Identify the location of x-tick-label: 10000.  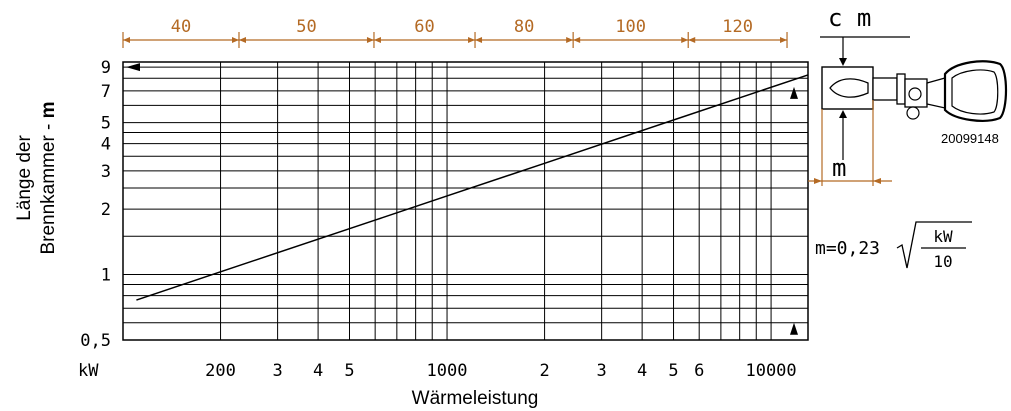
(770, 371).